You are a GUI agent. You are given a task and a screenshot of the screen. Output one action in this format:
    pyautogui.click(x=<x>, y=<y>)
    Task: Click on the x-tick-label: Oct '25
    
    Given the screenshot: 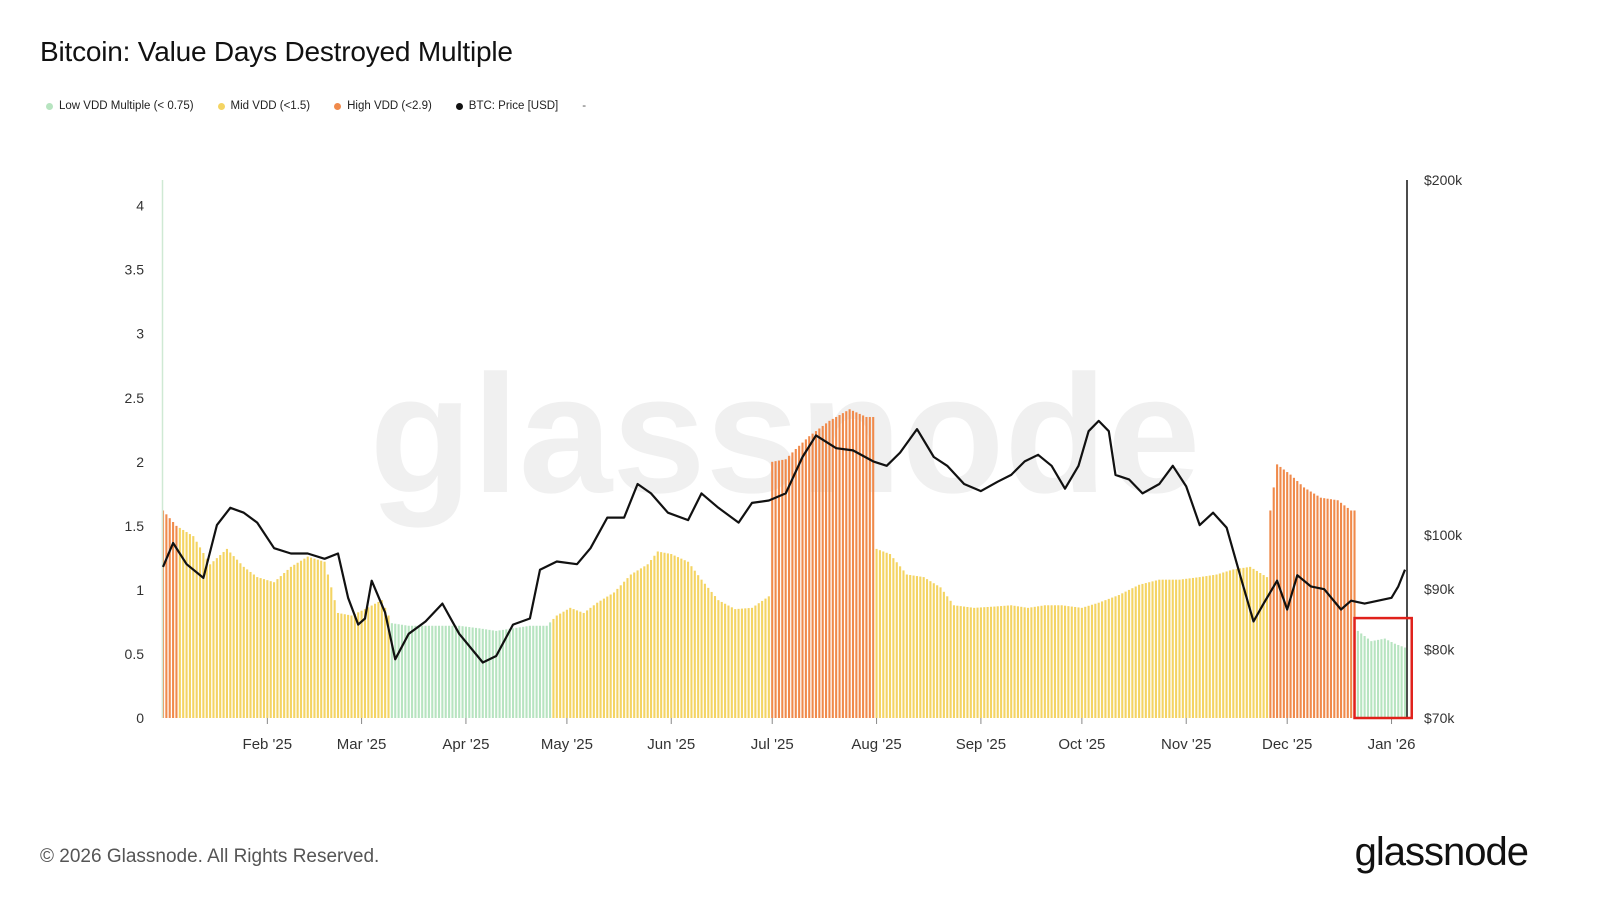 What is the action you would take?
    pyautogui.click(x=1081, y=744)
    